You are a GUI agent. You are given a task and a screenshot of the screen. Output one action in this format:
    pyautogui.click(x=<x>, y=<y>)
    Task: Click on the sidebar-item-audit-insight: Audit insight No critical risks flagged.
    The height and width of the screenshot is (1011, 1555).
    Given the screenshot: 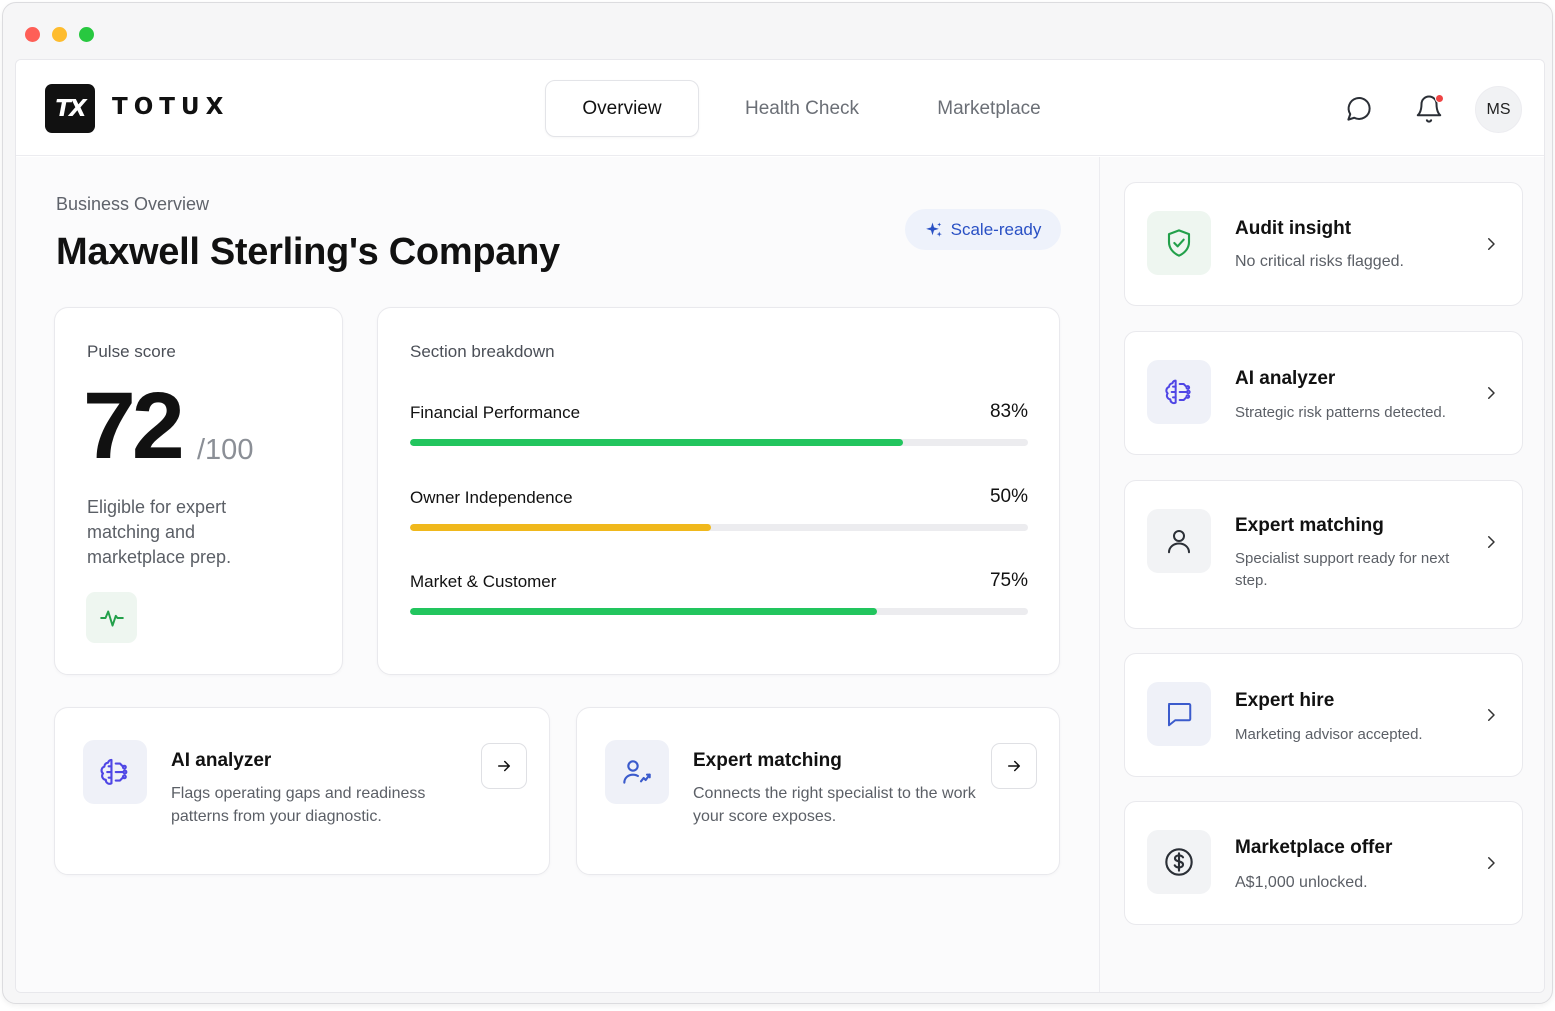 What is the action you would take?
    pyautogui.click(x=1323, y=244)
    